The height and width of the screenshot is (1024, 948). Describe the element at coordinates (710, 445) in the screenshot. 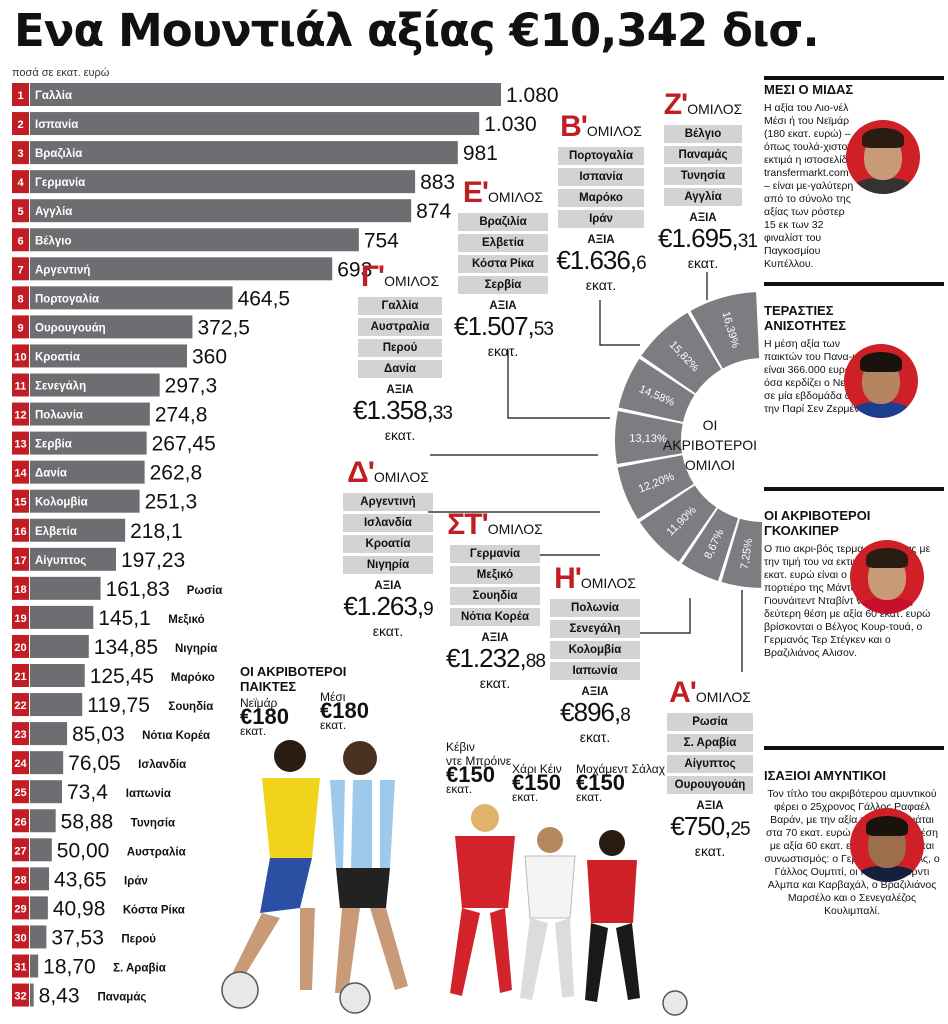

I see `donut-title-line2: ΑΚΡΙΒΟΤΕΡΟΙ` at that location.